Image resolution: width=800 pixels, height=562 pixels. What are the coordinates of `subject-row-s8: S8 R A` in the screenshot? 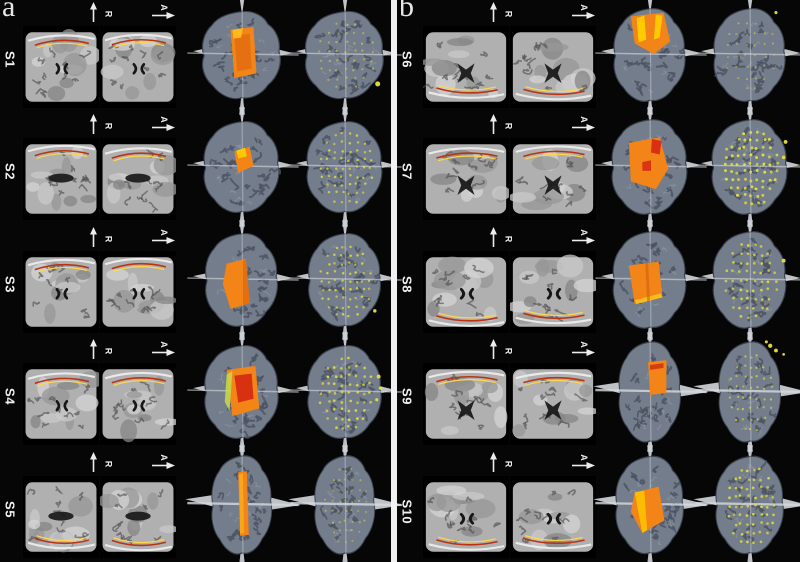 It's located at (598, 280).